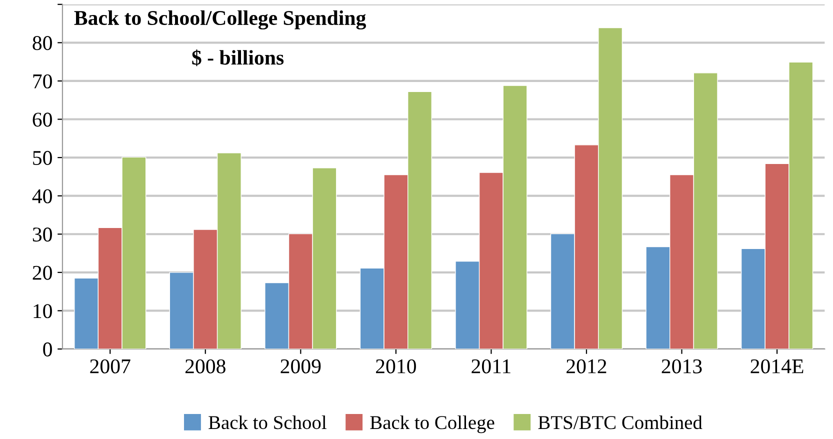 The height and width of the screenshot is (439, 833). What do you see at coordinates (42, 157) in the screenshot?
I see `y-tick-label: 50` at bounding box center [42, 157].